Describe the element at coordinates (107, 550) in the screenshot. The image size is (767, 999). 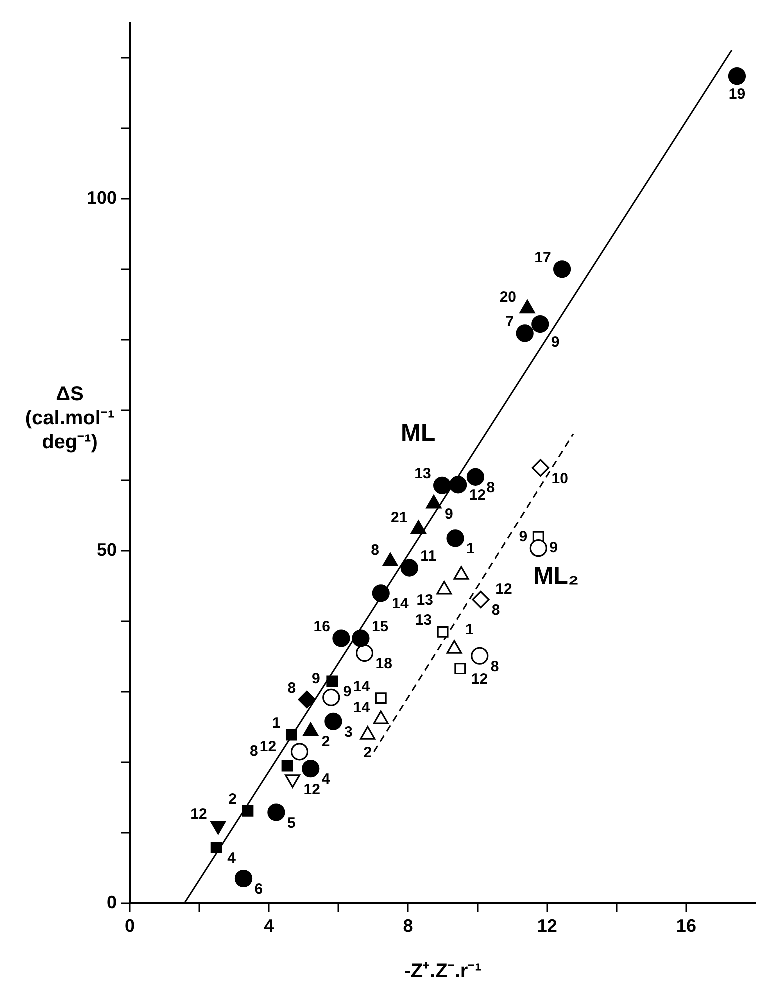
I see `y-tick-label: 50` at that location.